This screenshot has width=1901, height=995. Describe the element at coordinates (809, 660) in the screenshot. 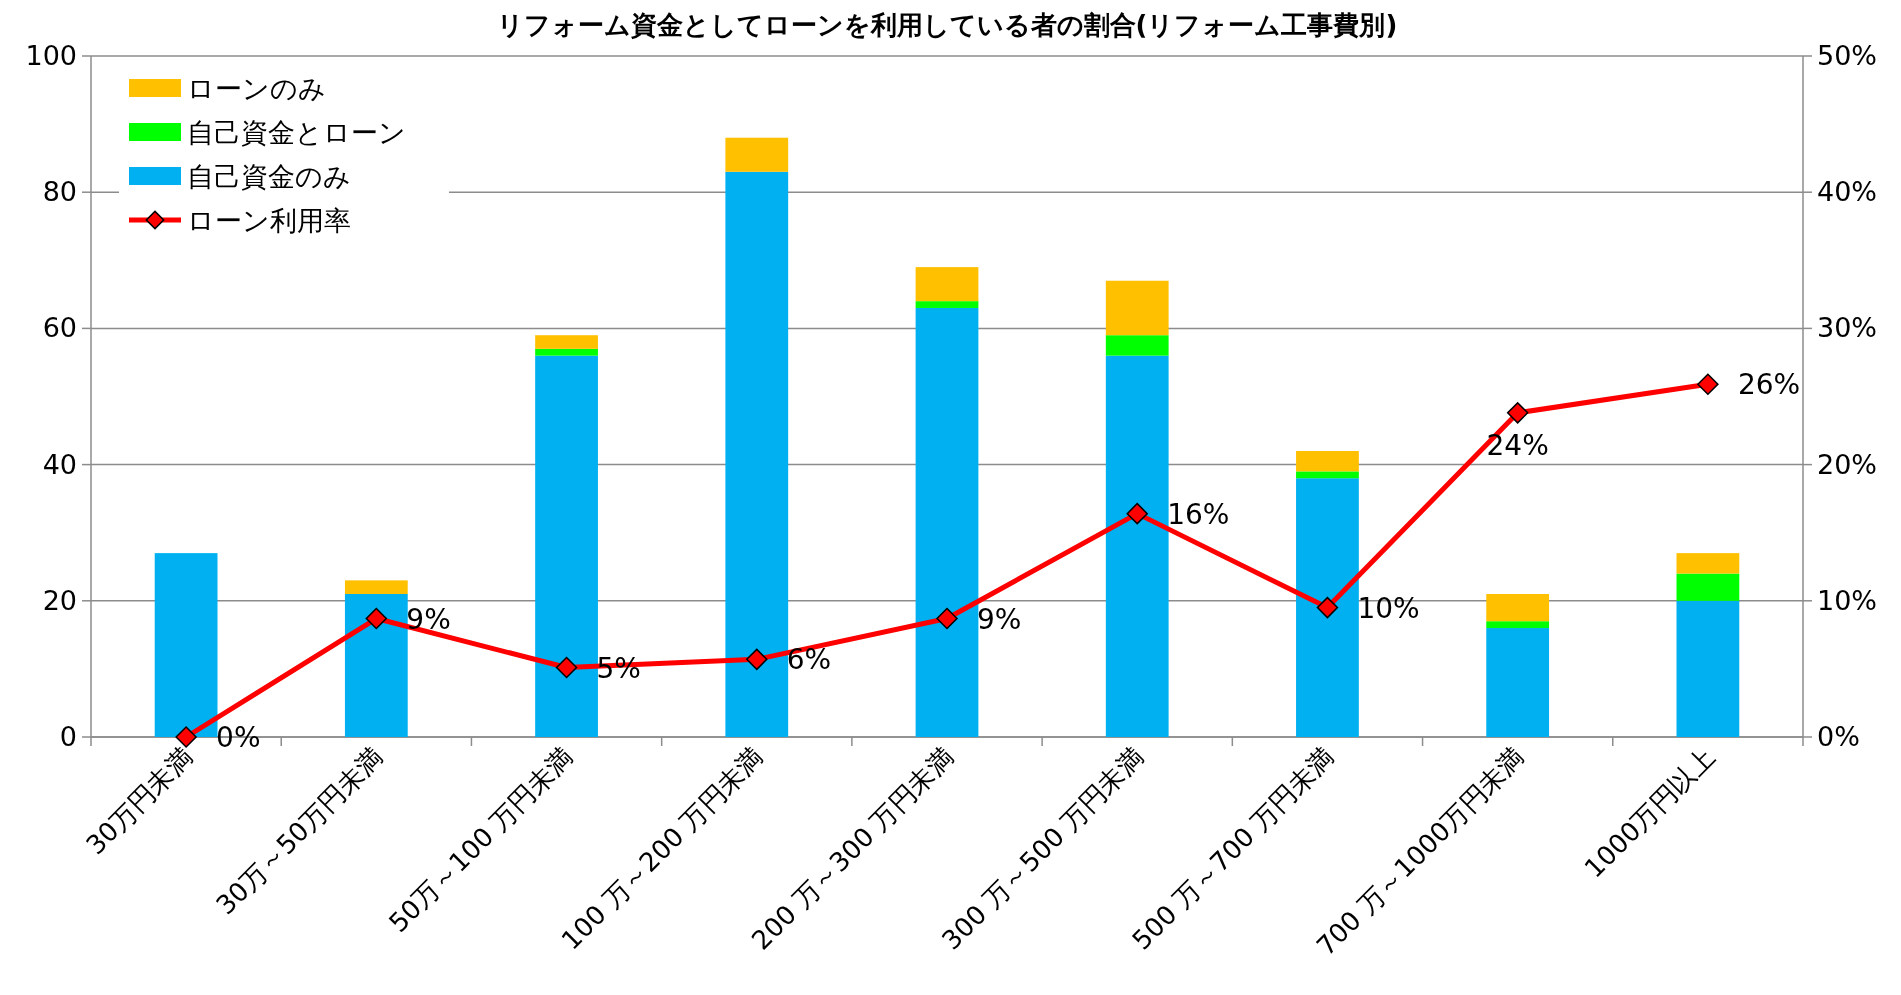

I see `data-label: 6%` at that location.